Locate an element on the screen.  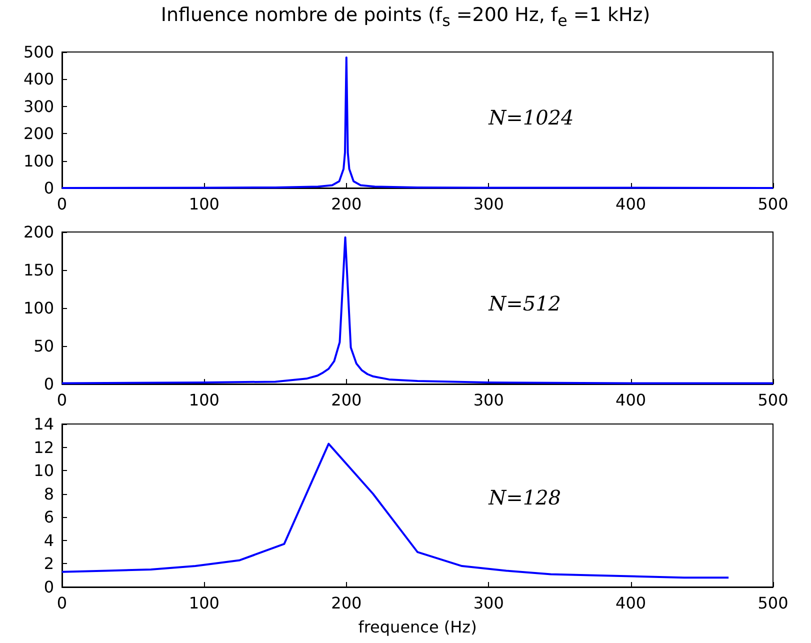
y-tick-label: 14 is located at coordinates (44, 424).